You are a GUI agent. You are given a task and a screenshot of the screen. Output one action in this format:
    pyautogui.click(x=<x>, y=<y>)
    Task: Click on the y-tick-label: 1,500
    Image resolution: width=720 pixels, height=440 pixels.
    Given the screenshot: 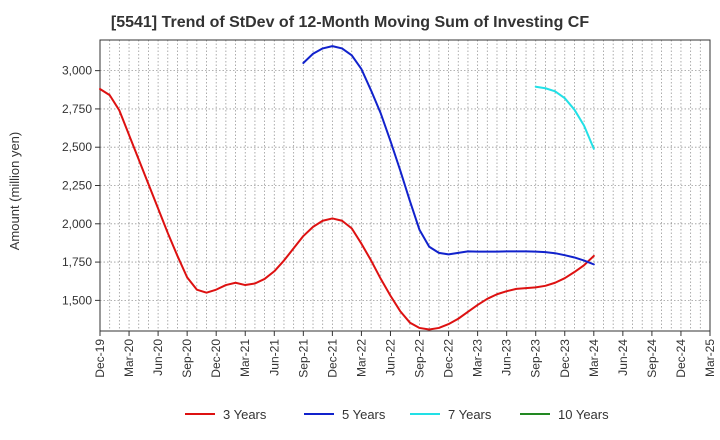 What is the action you would take?
    pyautogui.click(x=77, y=300)
    